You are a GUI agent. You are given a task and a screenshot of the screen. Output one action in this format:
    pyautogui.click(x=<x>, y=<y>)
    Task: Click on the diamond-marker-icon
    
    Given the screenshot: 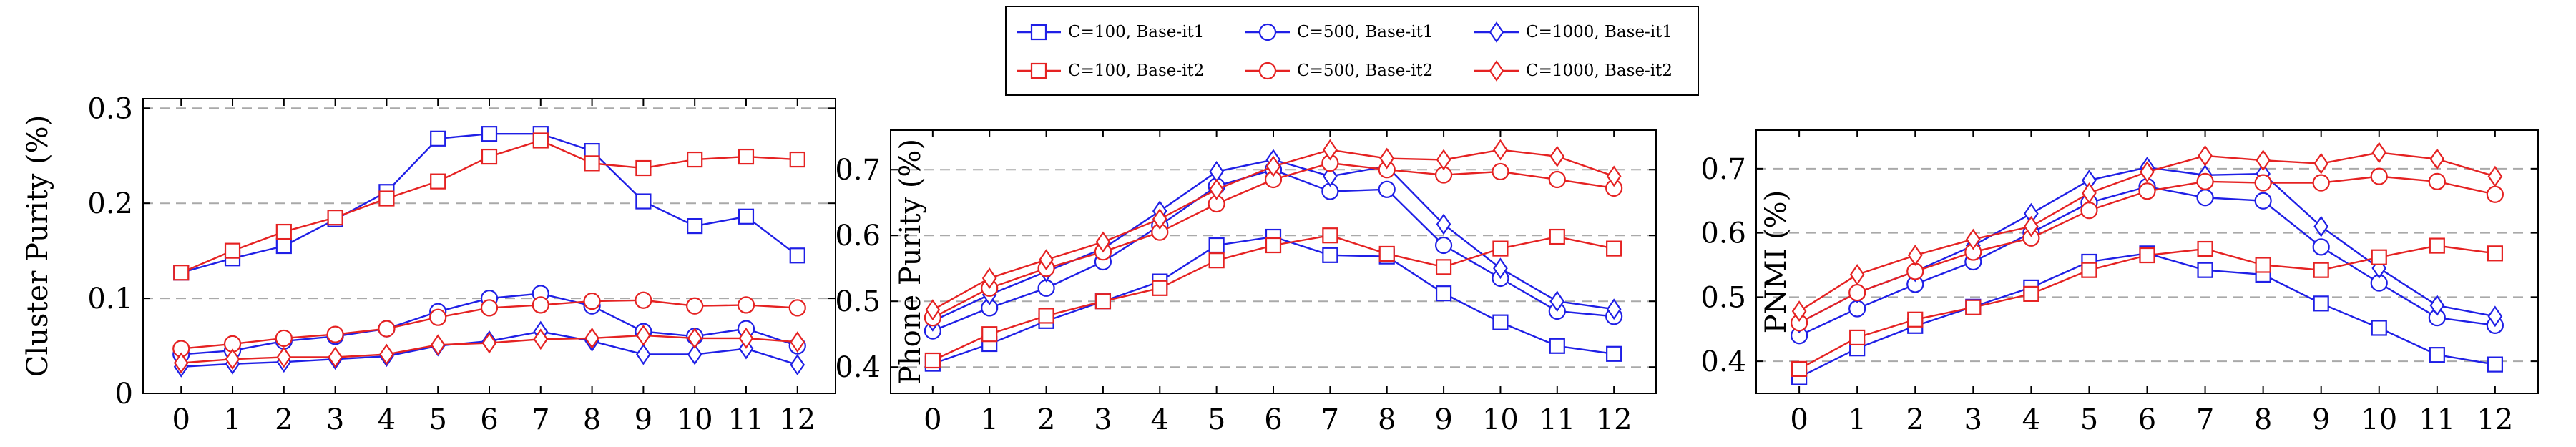 What is the action you would take?
    pyautogui.click(x=1496, y=32)
    